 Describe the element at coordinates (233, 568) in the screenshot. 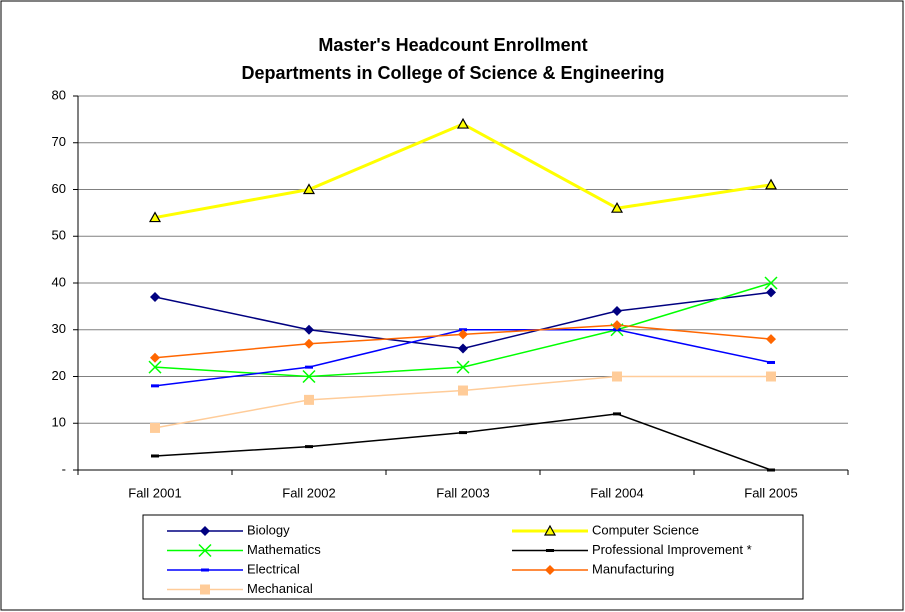

I see `legend-entry: Electrical` at that location.